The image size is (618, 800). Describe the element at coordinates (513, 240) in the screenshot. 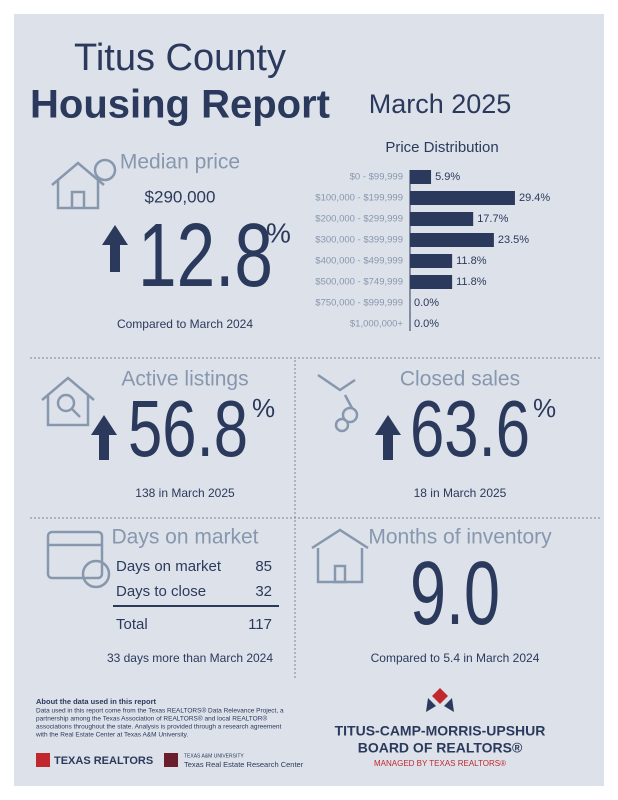

I see `value-label: 23.5%` at that location.